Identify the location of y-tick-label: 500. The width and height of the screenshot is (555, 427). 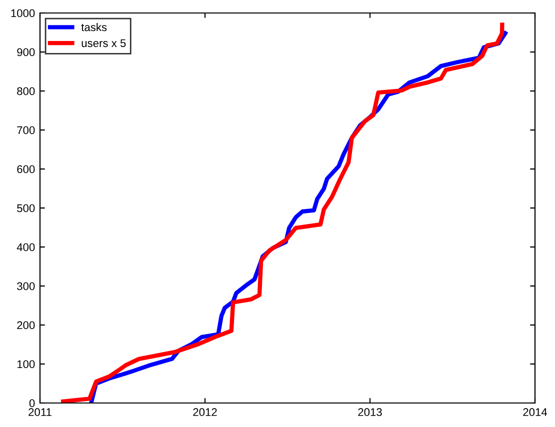
(26, 208).